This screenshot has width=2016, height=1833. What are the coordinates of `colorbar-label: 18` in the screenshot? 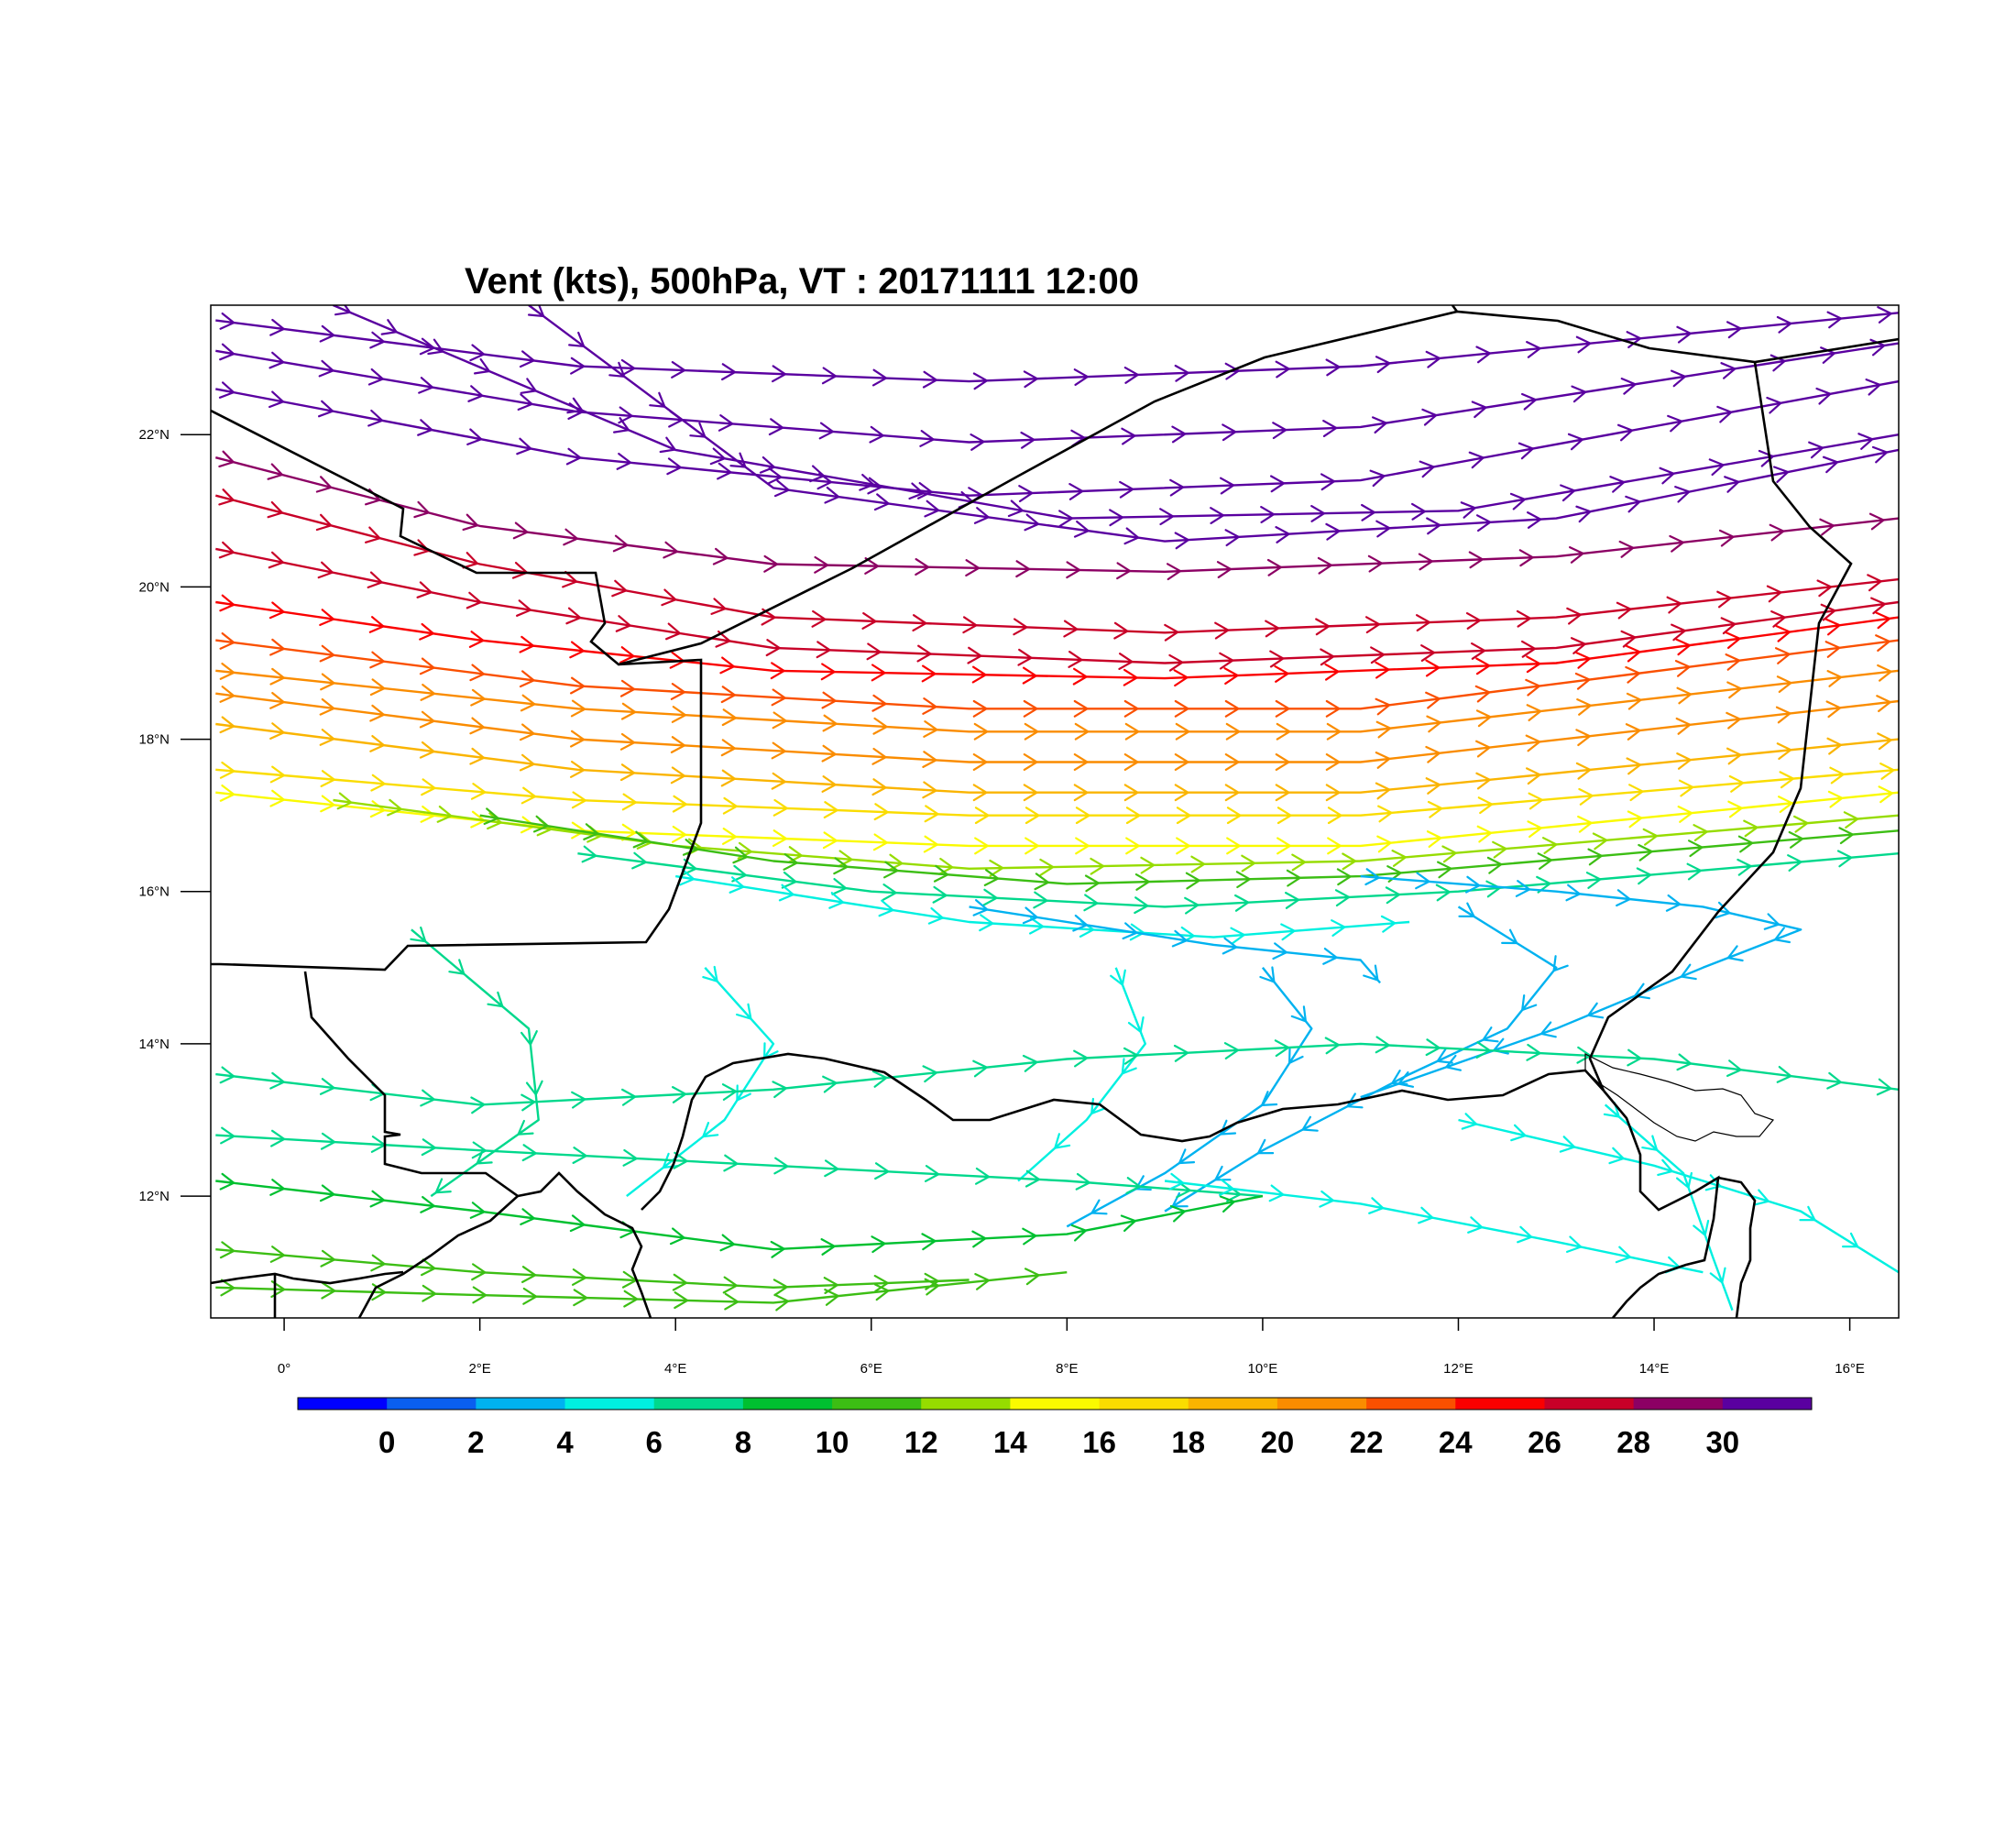 It's located at (1188, 1442).